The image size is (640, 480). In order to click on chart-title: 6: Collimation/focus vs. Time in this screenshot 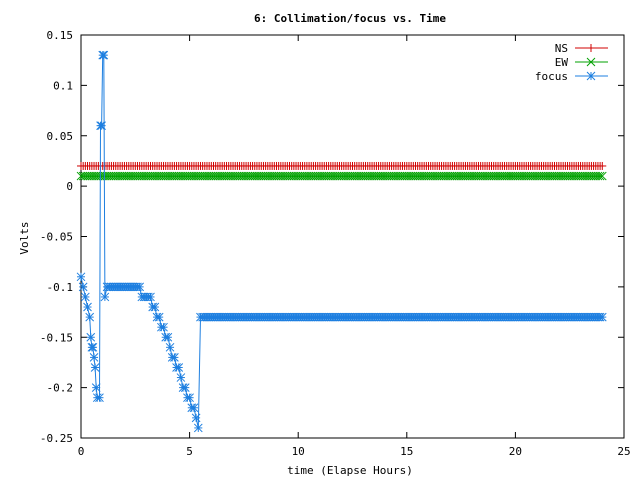, I will do `click(350, 18)`.